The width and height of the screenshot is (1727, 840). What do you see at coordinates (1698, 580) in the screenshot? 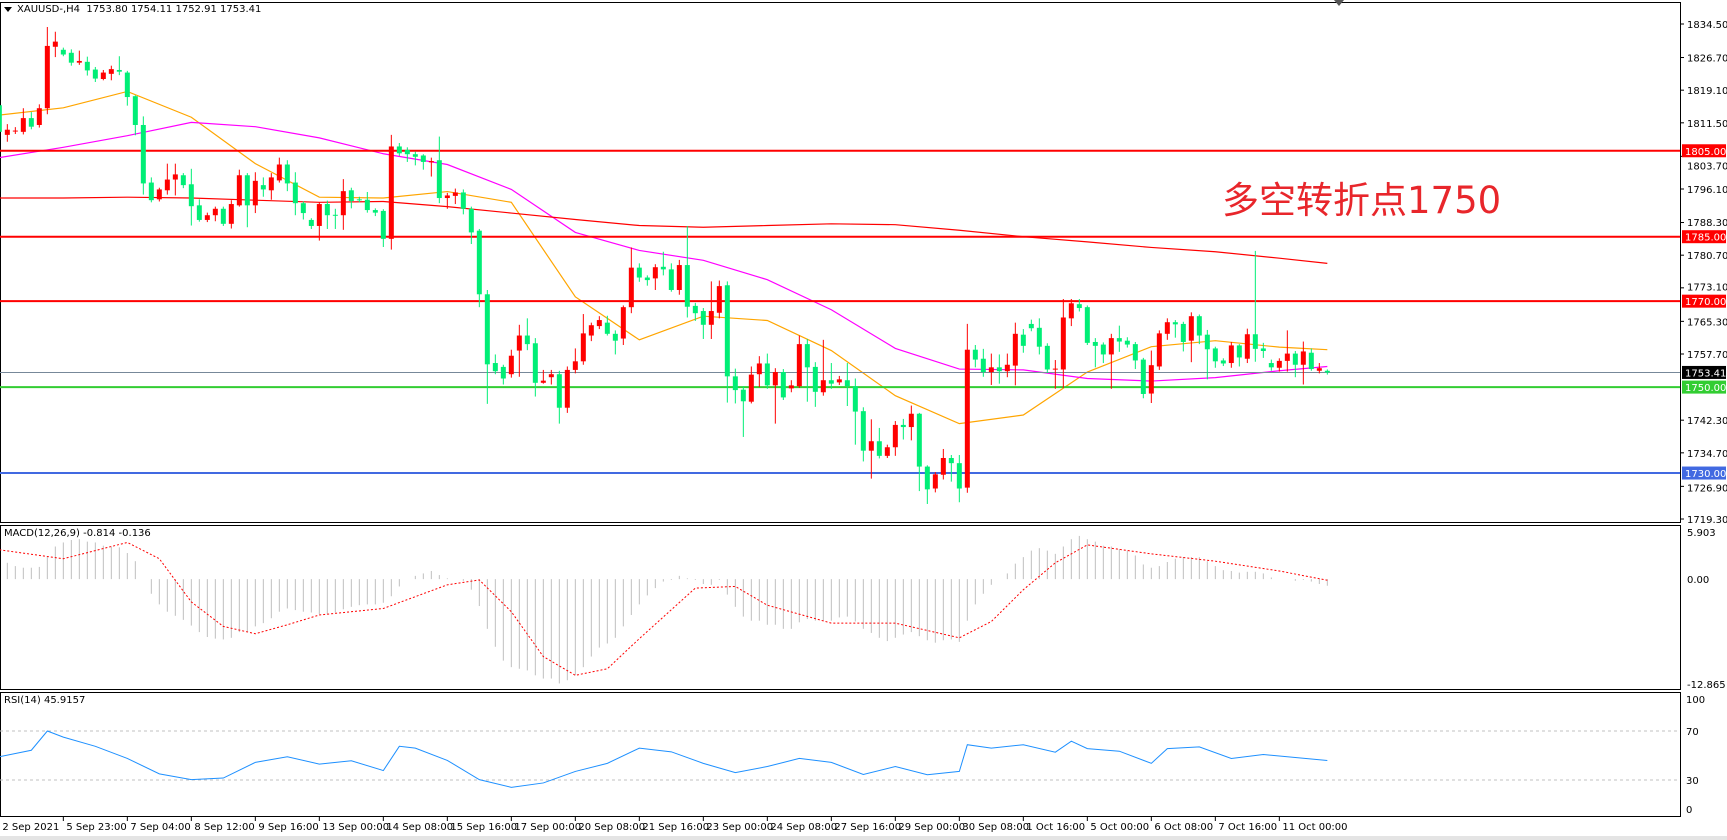
I see `macd-axis-label: 0.00` at bounding box center [1698, 580].